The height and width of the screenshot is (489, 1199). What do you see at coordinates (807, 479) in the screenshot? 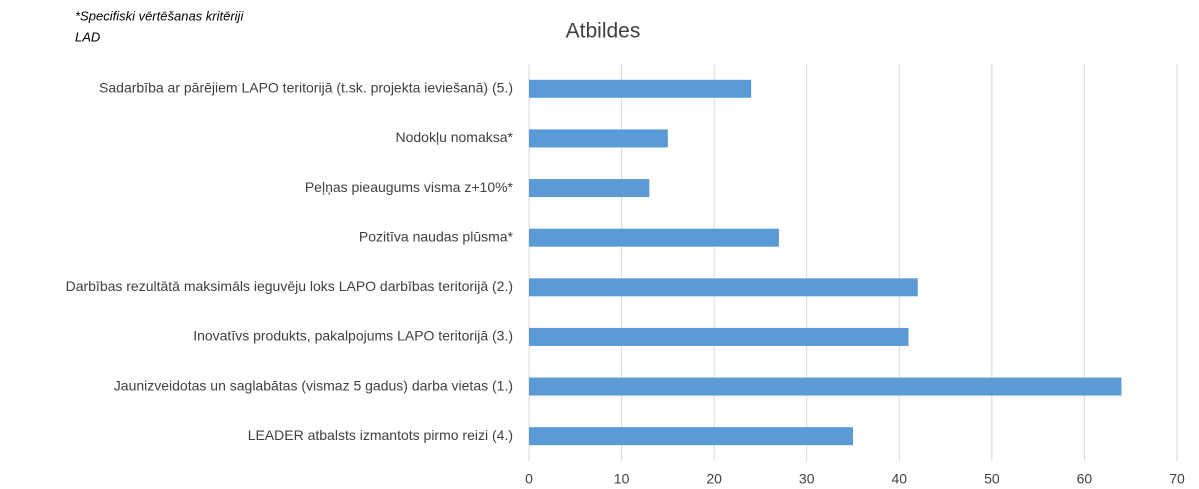
I see `x-tick-label: 30` at bounding box center [807, 479].